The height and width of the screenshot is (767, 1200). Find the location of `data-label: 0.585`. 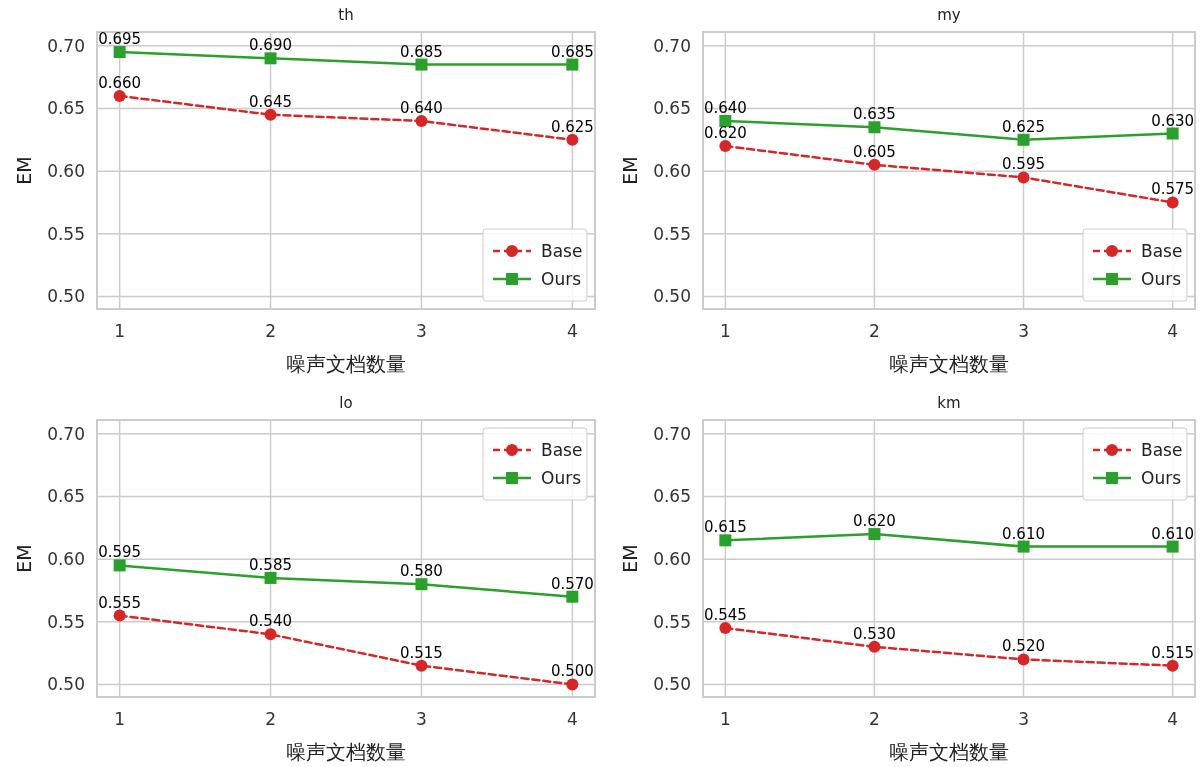

data-label: 0.585 is located at coordinates (271, 564).